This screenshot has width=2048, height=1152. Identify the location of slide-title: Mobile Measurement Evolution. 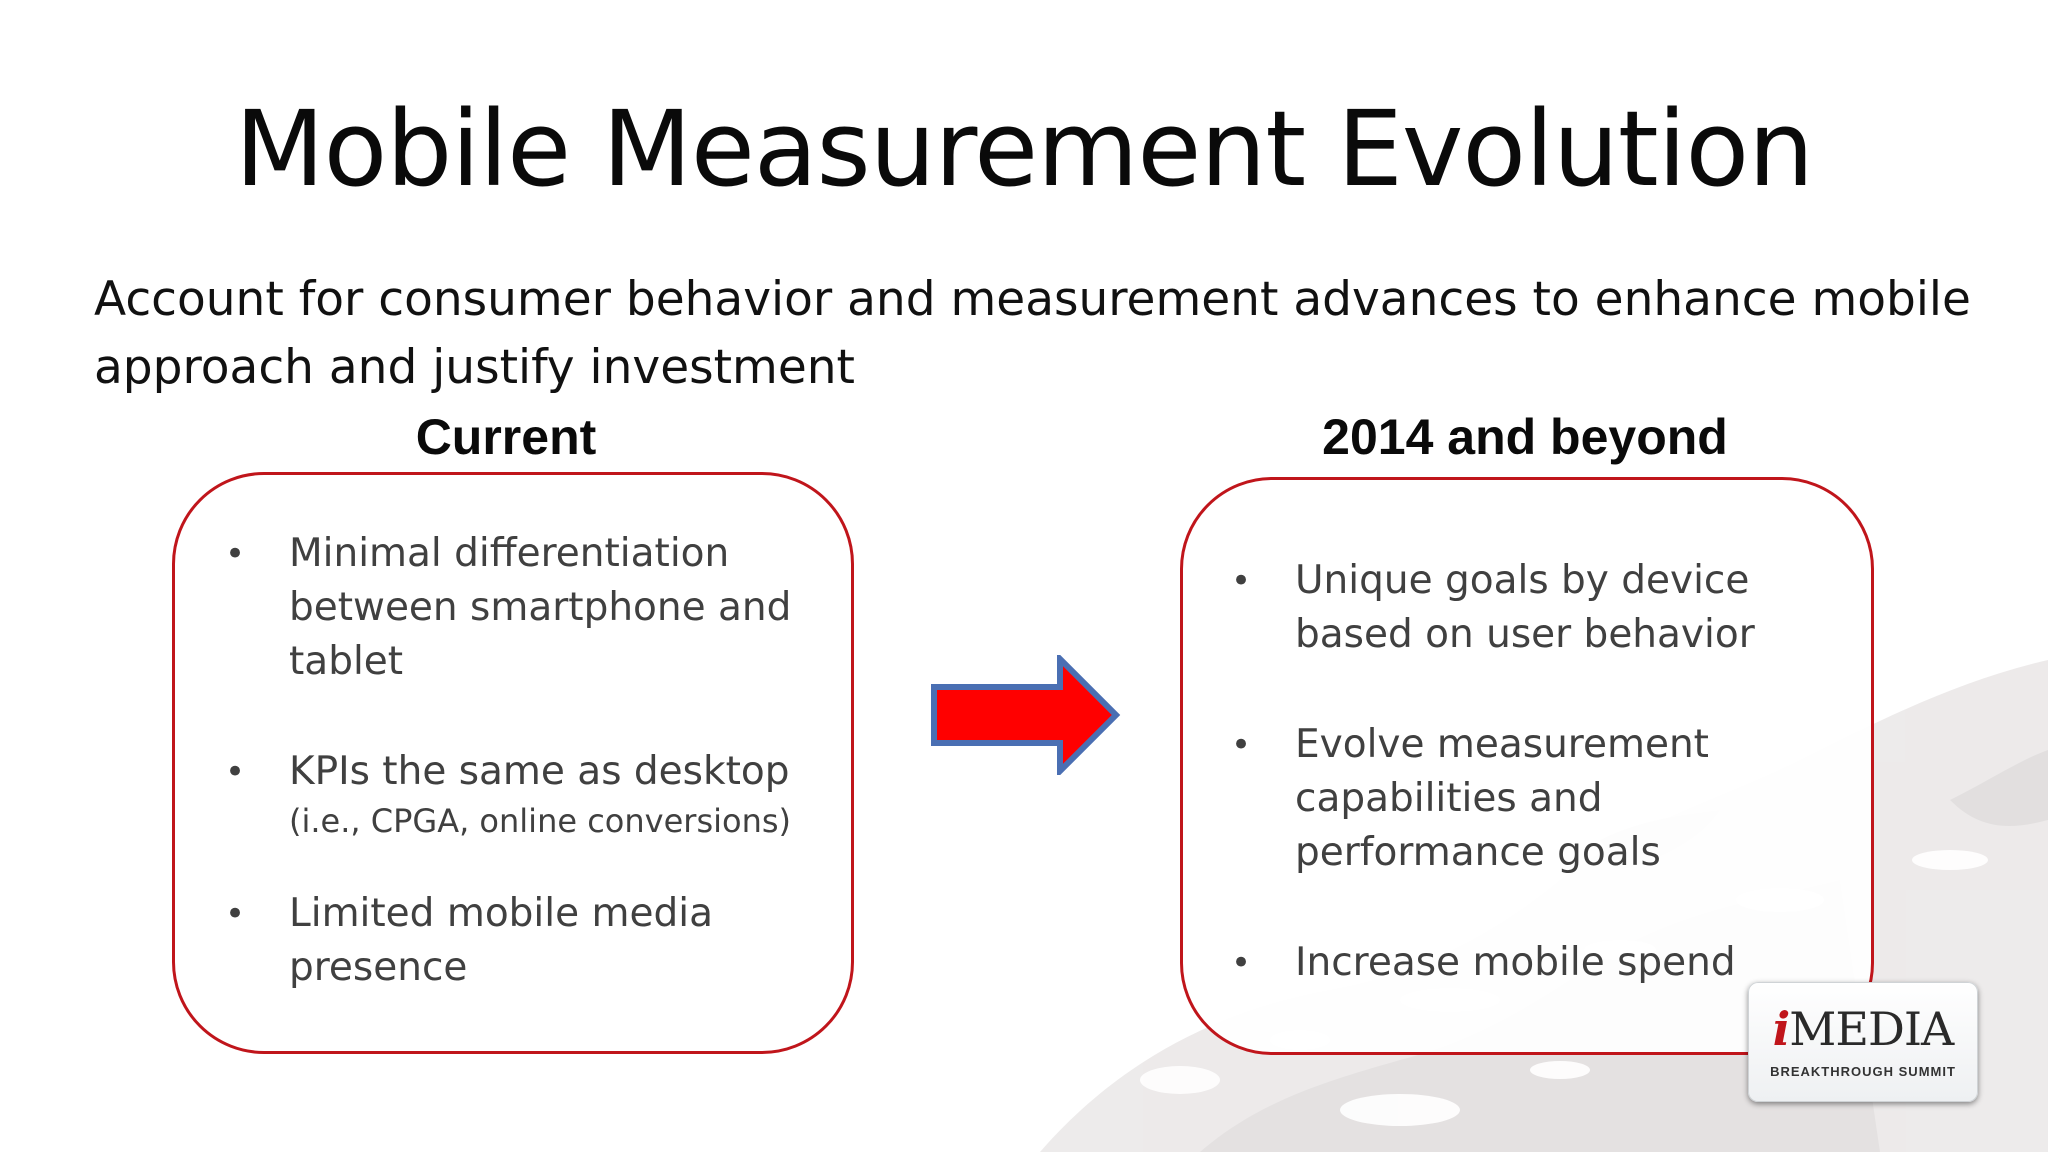
(1024, 149).